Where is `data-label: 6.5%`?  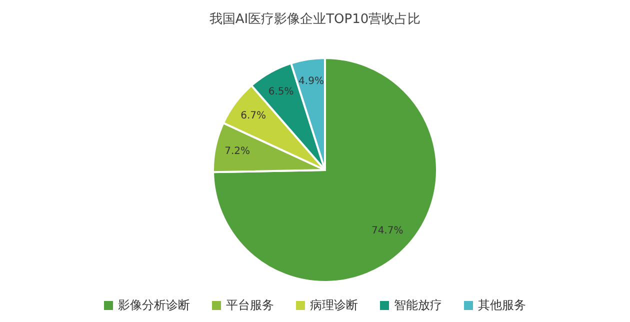
data-label: 6.5% is located at coordinates (281, 92).